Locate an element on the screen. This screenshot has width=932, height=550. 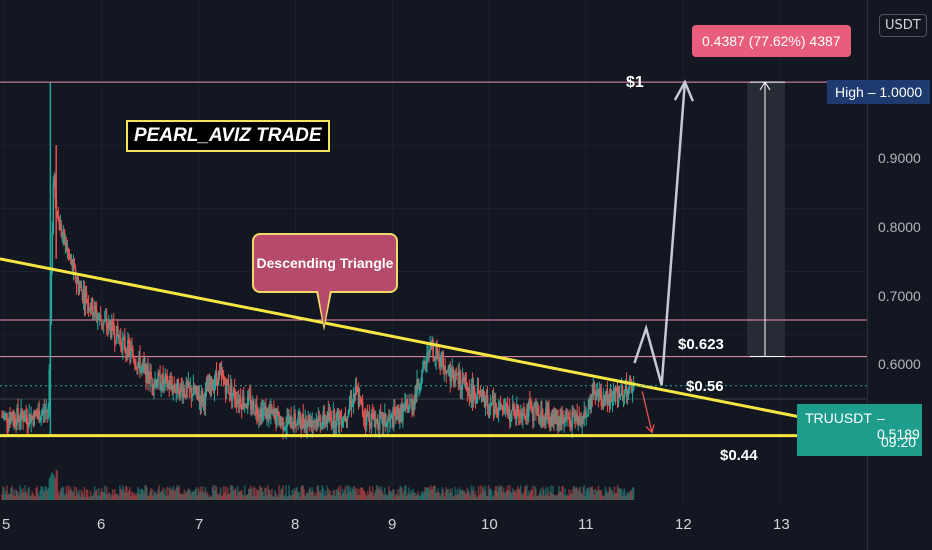
watermark-label: PEARL_AVIZ TRADE is located at coordinates (228, 136).